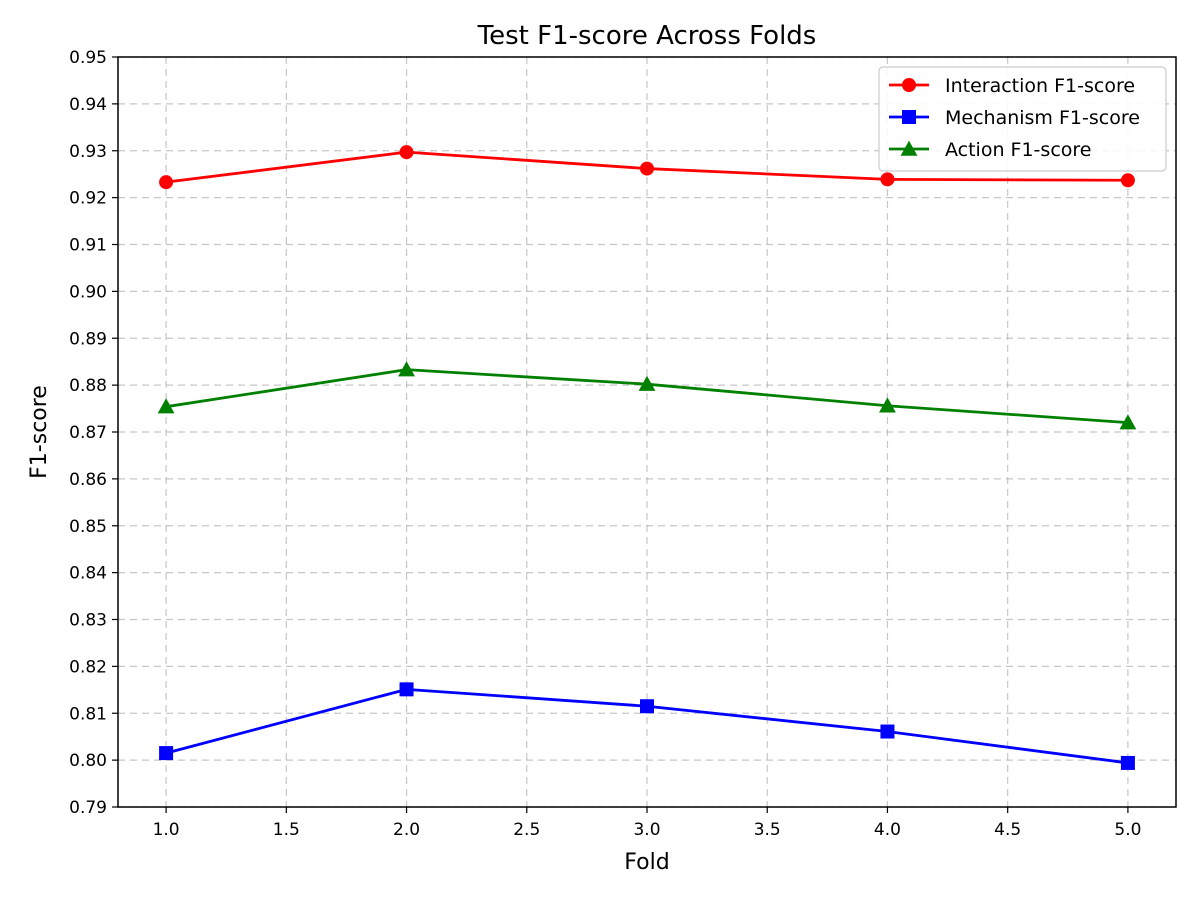  I want to click on y-tick-label: 0.82, so click(88, 667).